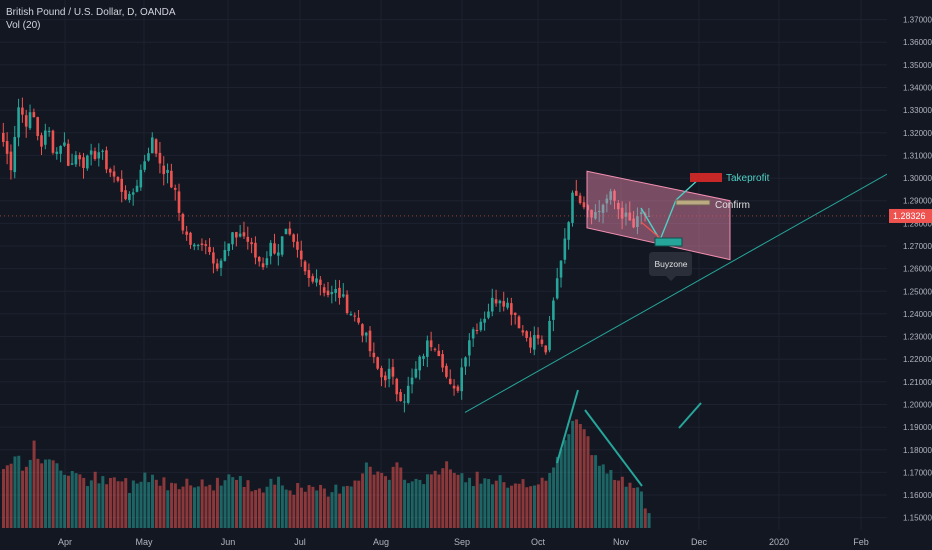 The image size is (932, 550). Describe the element at coordinates (91, 12) in the screenshot. I see `symbol-title: British Pound / U.S. Dollar, D, OANDA` at that location.